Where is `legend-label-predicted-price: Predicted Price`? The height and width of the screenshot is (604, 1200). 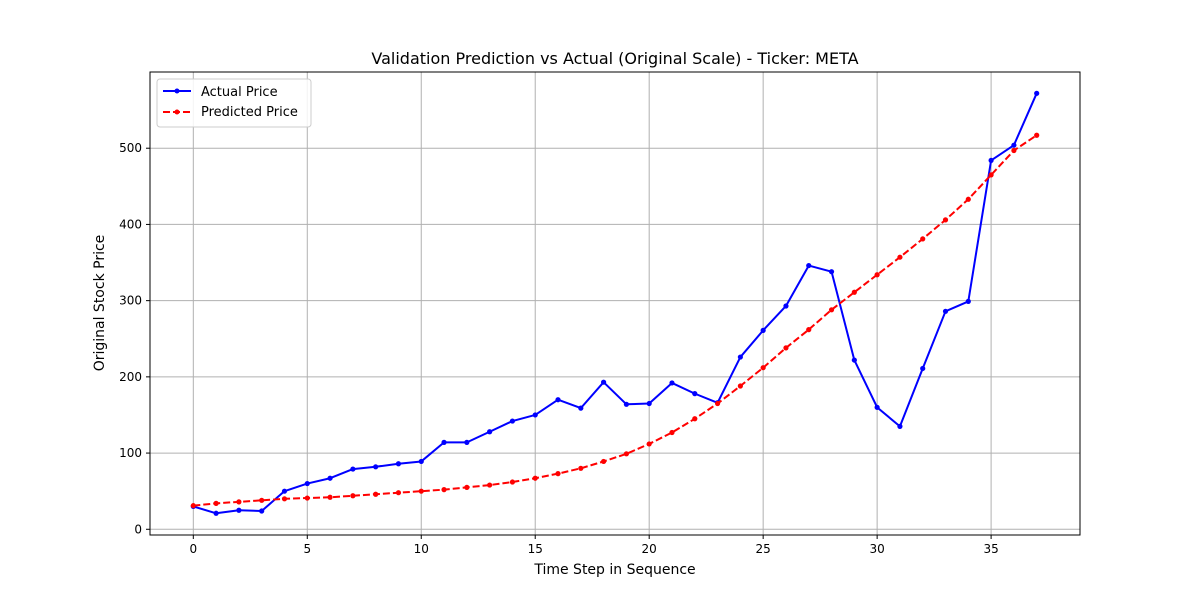 legend-label-predicted-price: Predicted Price is located at coordinates (249, 112).